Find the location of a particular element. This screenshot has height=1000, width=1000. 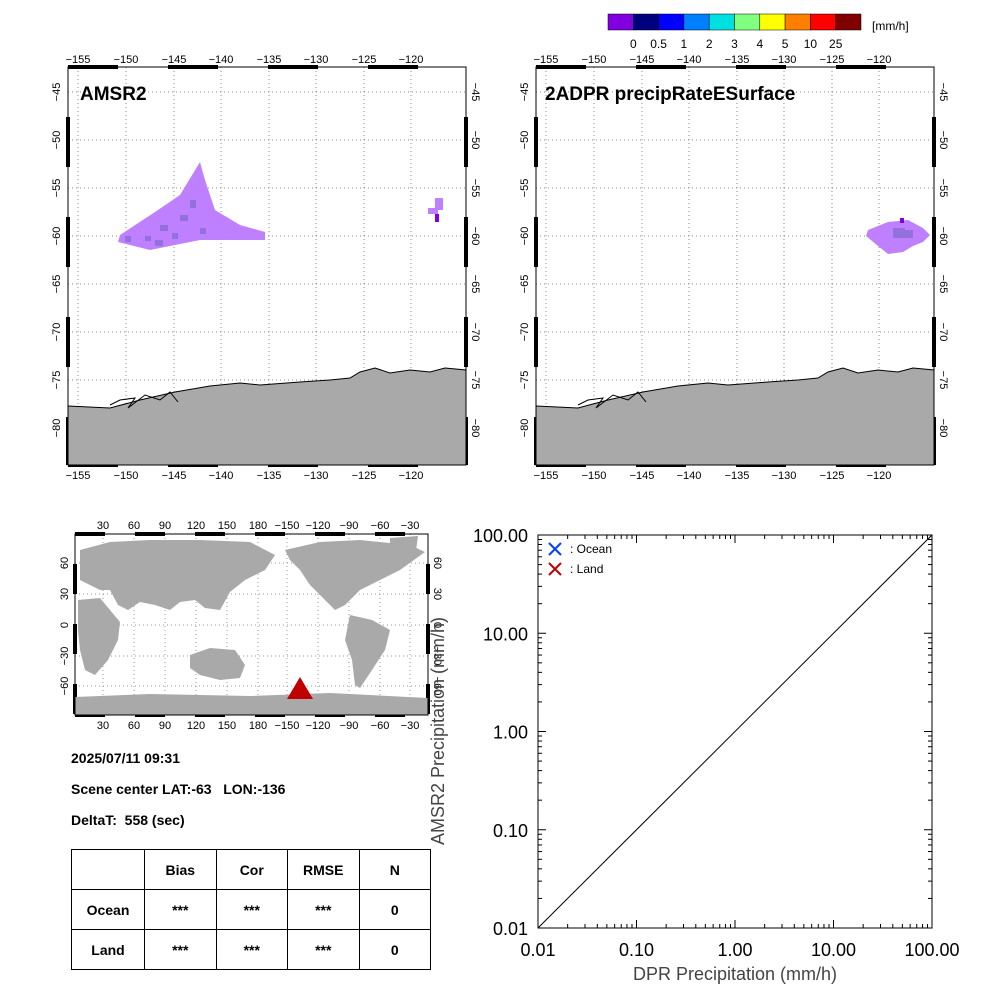

scatter-legend: : Ocean : Land is located at coordinates (580, 559).